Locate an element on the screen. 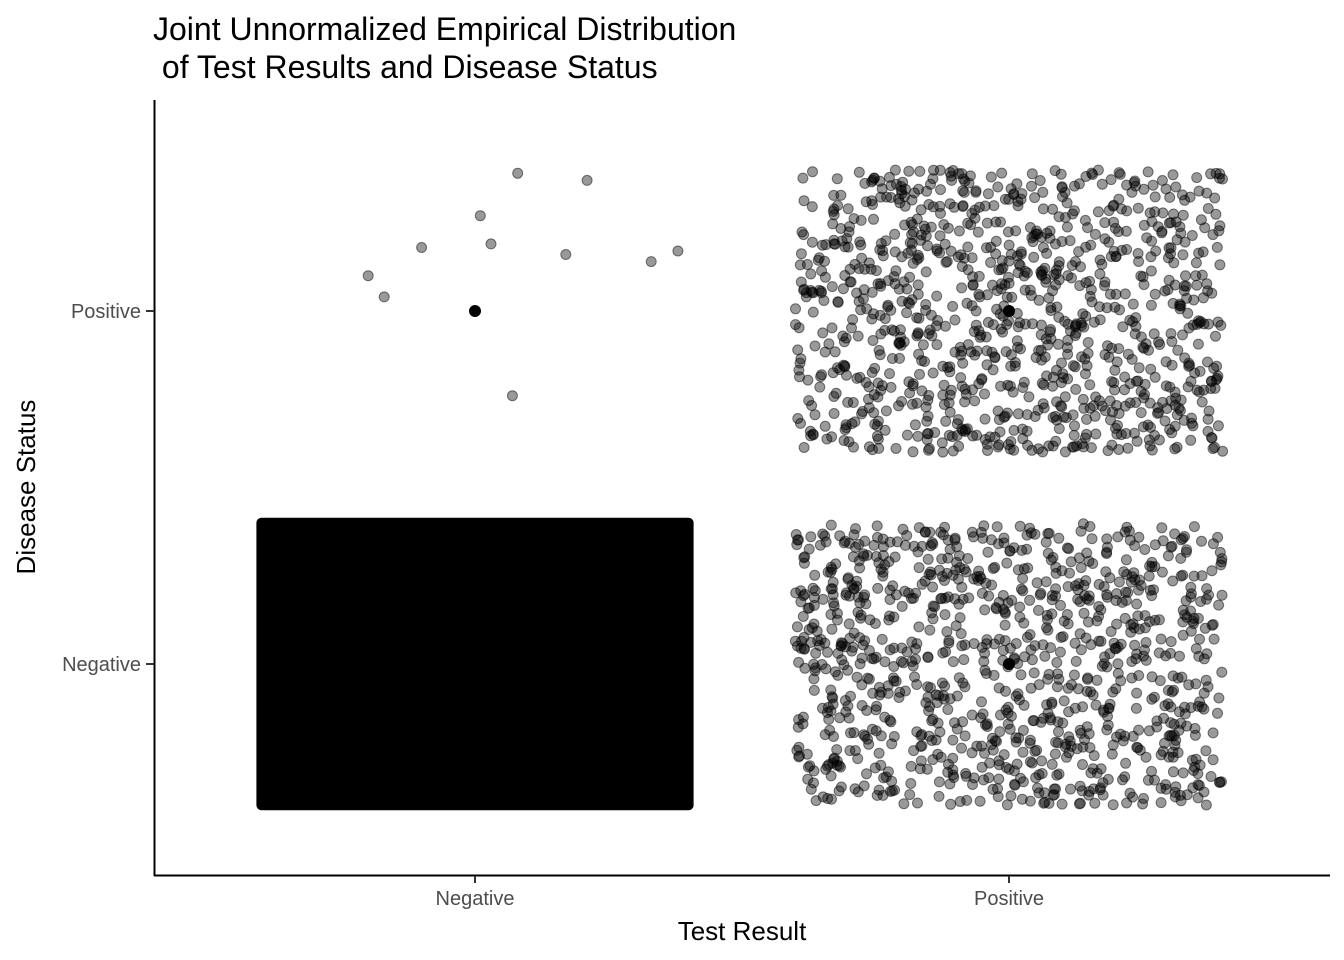 The width and height of the screenshot is (1344, 960). y-axis-title: Disease Status is located at coordinates (26, 487).